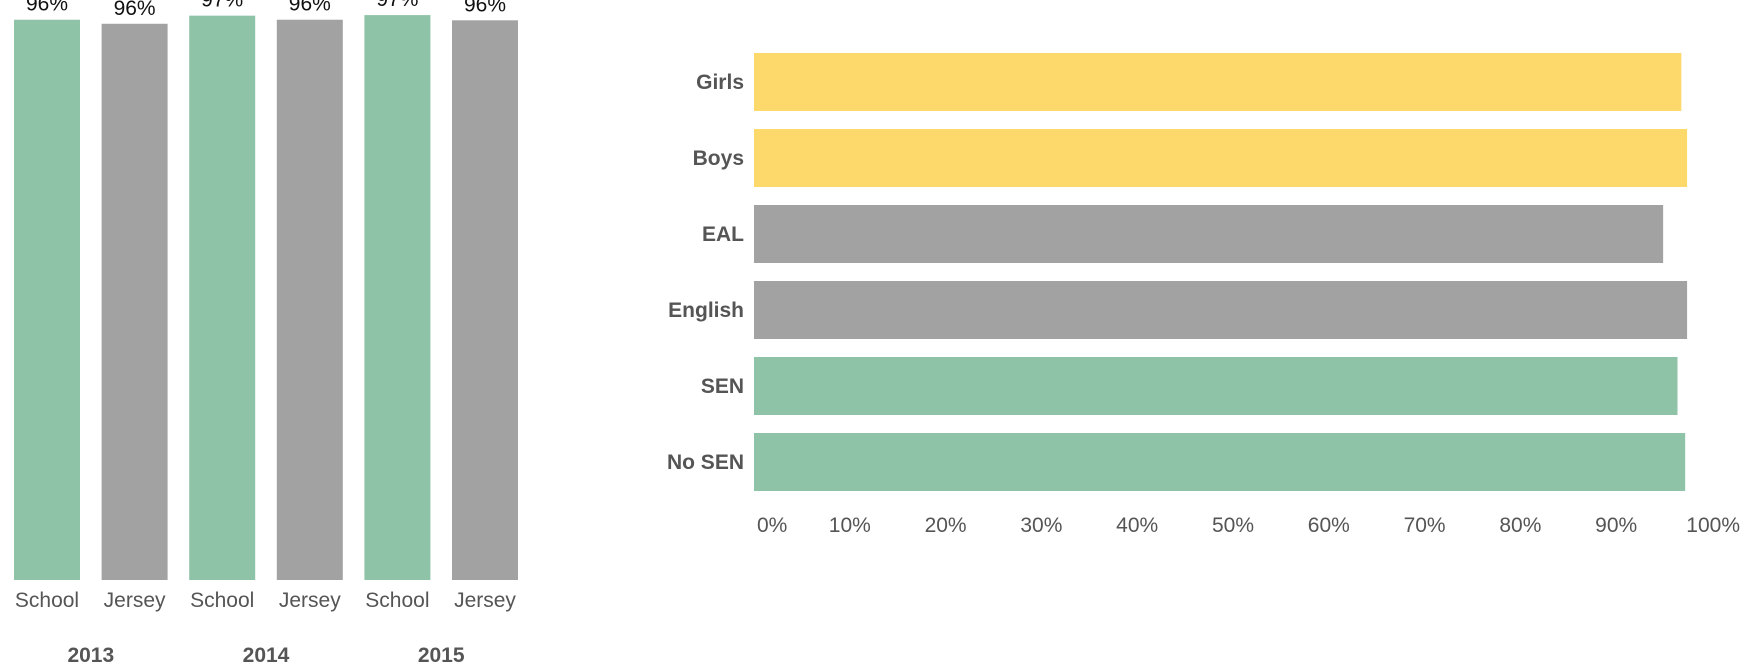  Describe the element at coordinates (397, 297) in the screenshot. I see `bar-2015-school` at that location.